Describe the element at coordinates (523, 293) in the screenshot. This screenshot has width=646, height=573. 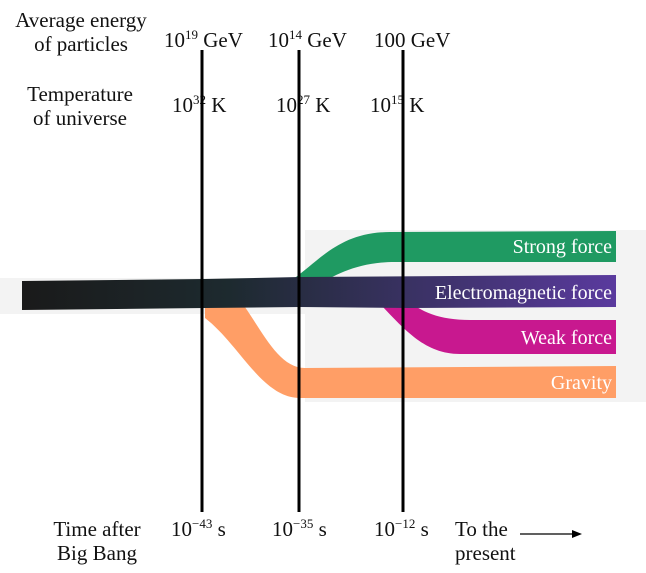
I see `electromagnetic-force-label: Electromagnetic force` at that location.